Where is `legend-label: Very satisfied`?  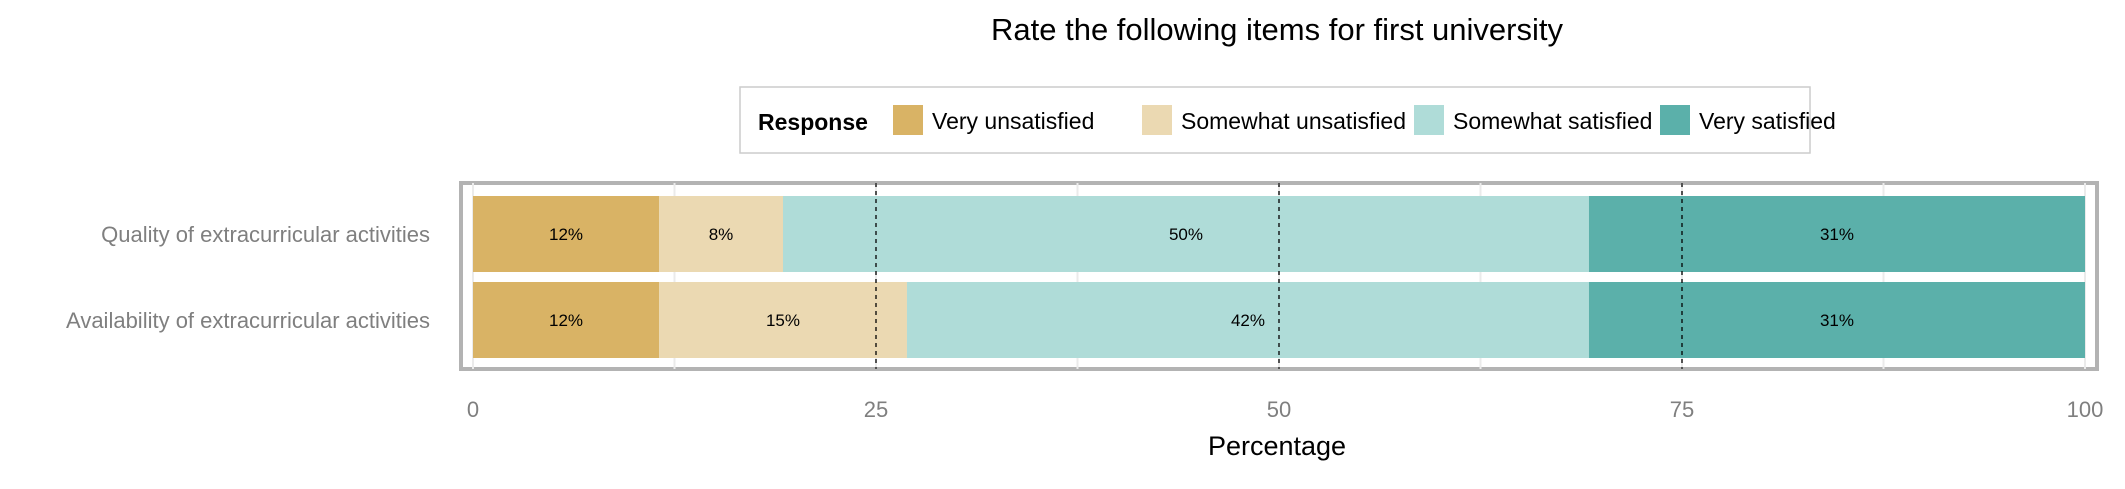 legend-label: Very satisfied is located at coordinates (1767, 121).